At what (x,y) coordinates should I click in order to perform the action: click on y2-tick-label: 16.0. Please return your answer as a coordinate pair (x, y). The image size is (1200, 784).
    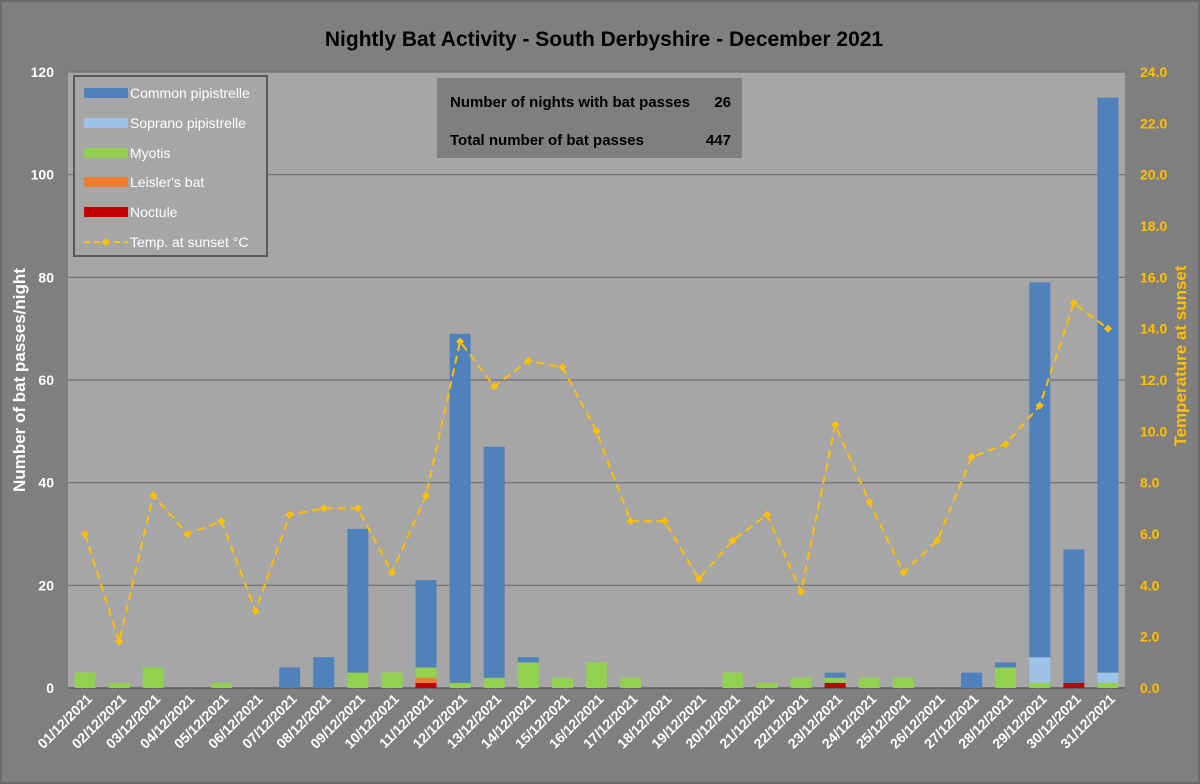
    Looking at the image, I should click on (1153, 277).